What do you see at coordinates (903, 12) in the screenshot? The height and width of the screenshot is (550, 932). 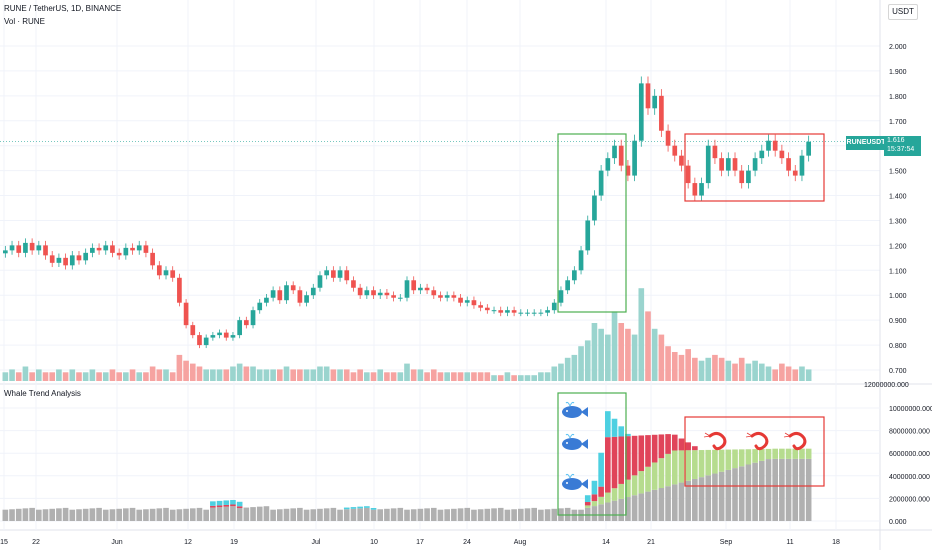 I see `currency-button: USDT` at bounding box center [903, 12].